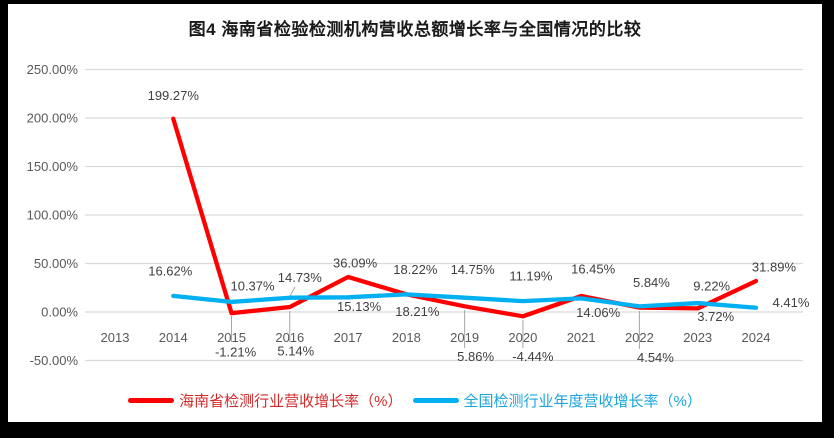 This screenshot has width=834, height=438. I want to click on x-axis-tick-label: 2013, so click(115, 337).